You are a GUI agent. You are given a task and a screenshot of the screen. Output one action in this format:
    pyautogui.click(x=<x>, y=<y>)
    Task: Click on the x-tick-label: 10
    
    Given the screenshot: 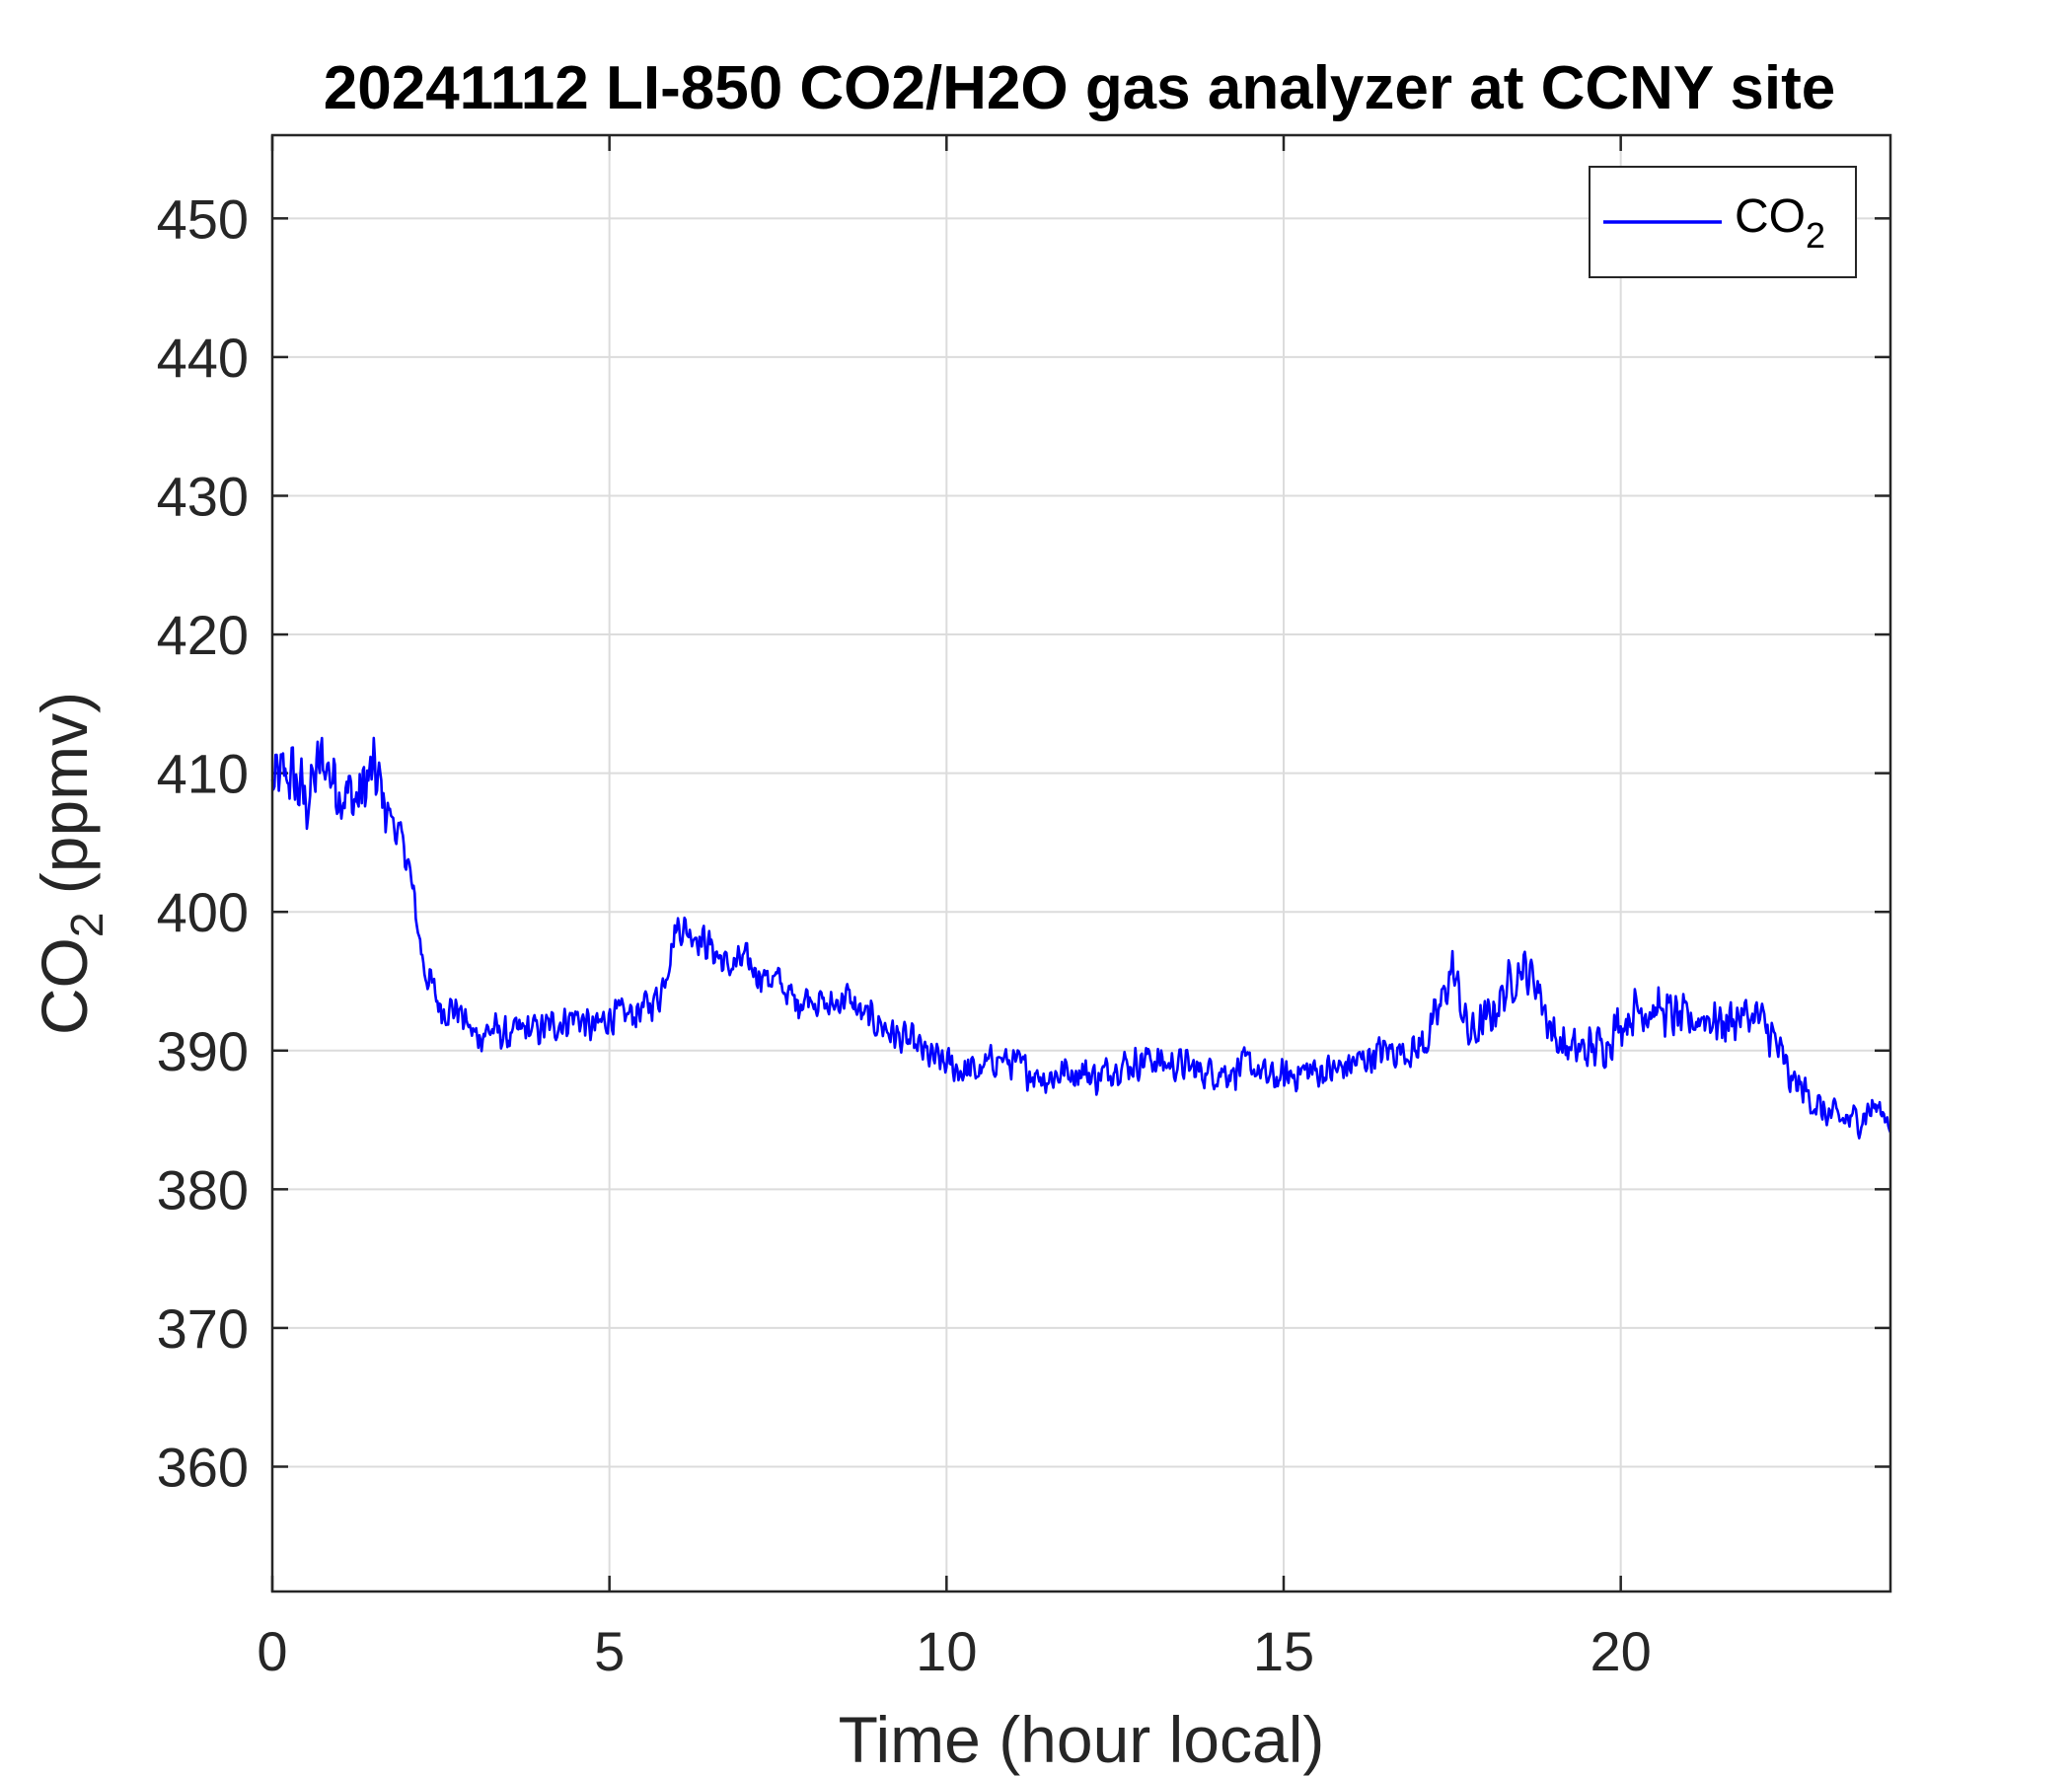 What is the action you would take?
    pyautogui.click(x=947, y=1651)
    